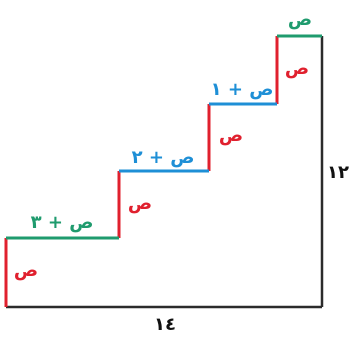 Image resolution: width=351 pixels, height=337 pixels. I want to click on riser-4-label: ص, so click(297, 68).